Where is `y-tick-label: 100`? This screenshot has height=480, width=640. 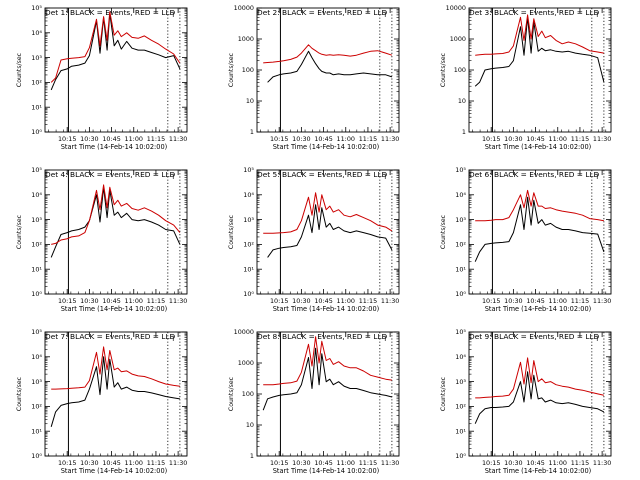
y-tick-label: 100 is located at coordinates (248, 70).